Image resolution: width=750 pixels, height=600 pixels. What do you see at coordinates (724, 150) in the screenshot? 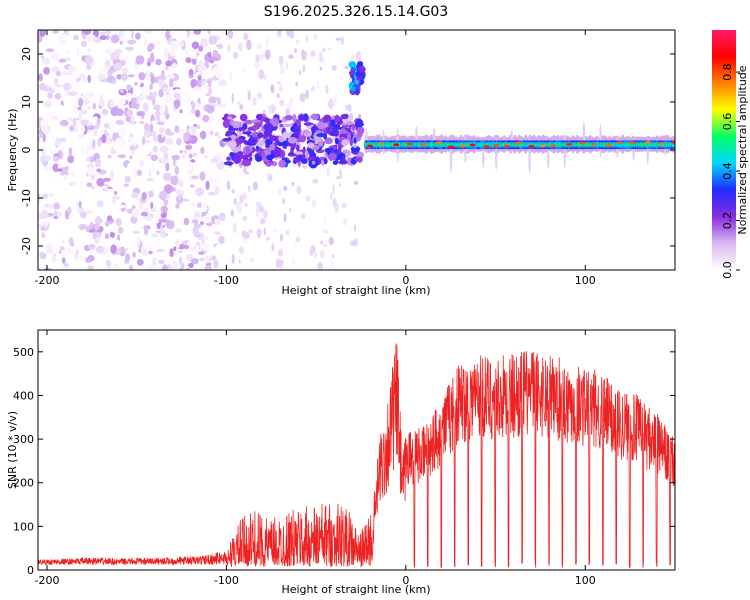
I see `colorbar-gradient` at bounding box center [724, 150].